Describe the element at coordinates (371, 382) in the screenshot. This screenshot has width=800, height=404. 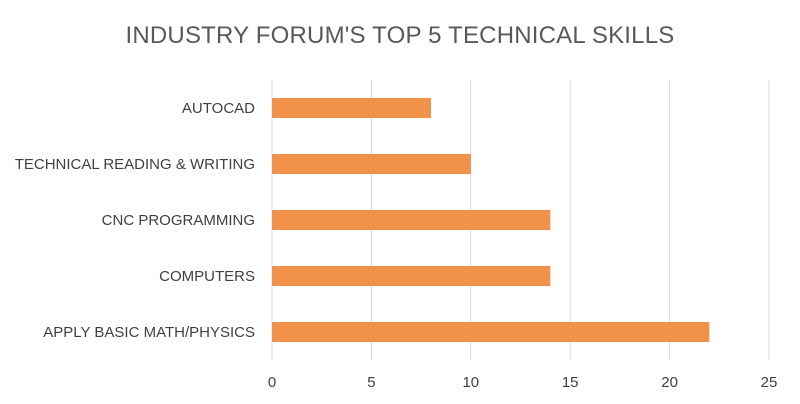
I see `x-tick-label: 5` at that location.